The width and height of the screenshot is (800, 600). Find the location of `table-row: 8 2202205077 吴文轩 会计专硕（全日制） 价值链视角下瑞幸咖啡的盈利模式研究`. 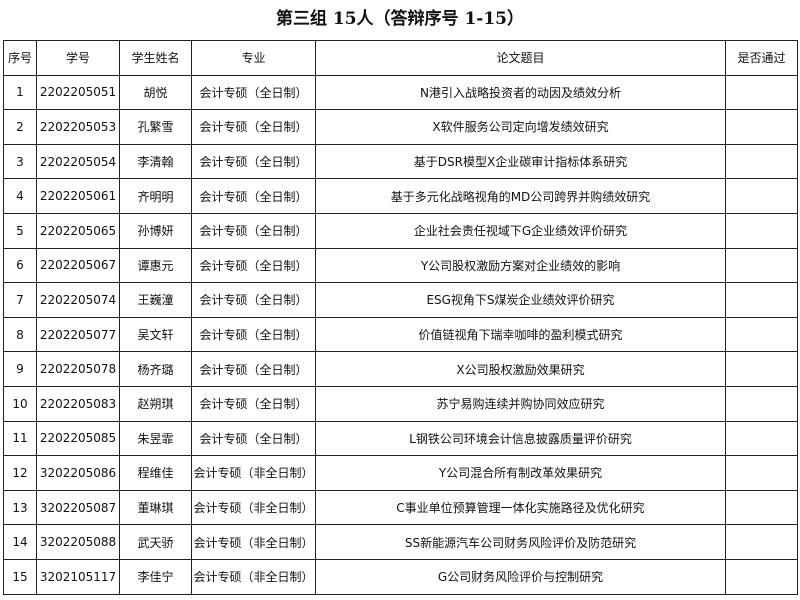

table-row: 8 2202205077 吴文轩 会计专硕（全日制） 价值链视角下瑞幸咖啡的盈利模式研究 is located at coordinates (400, 334).